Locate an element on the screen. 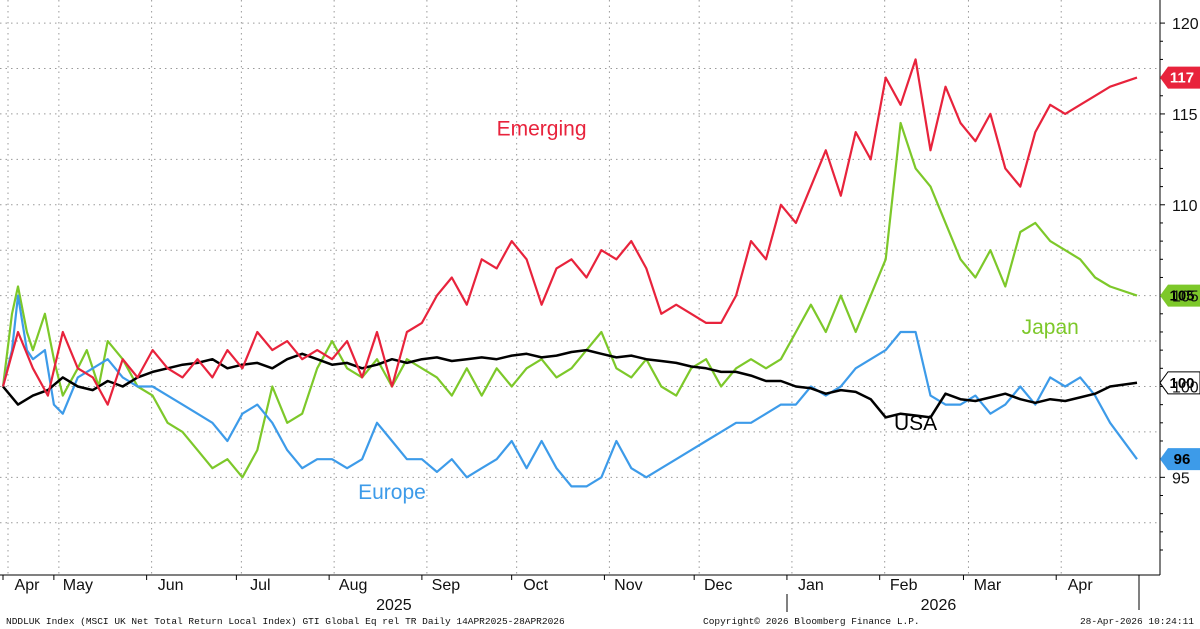 The width and height of the screenshot is (1200, 629). series-line-usa is located at coordinates (570, 383).